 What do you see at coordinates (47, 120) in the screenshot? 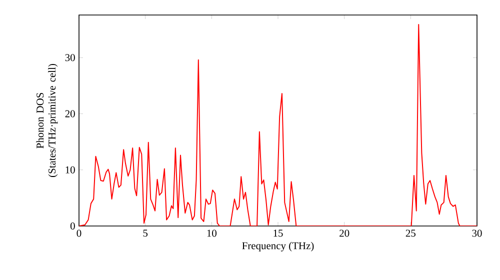
I see `y-axis-title: Phonon DOS (States/THz·primitive cell)` at bounding box center [47, 120].